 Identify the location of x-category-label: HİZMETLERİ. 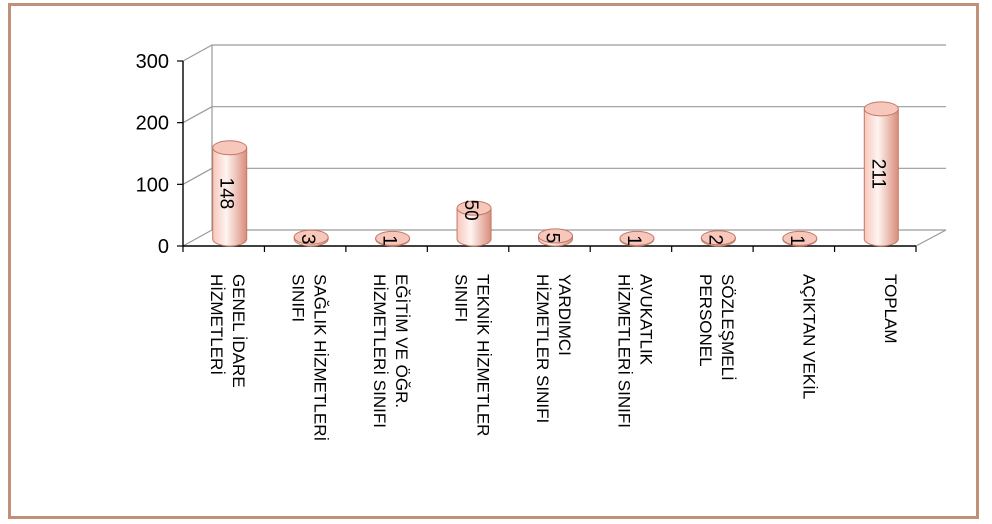
(216, 324).